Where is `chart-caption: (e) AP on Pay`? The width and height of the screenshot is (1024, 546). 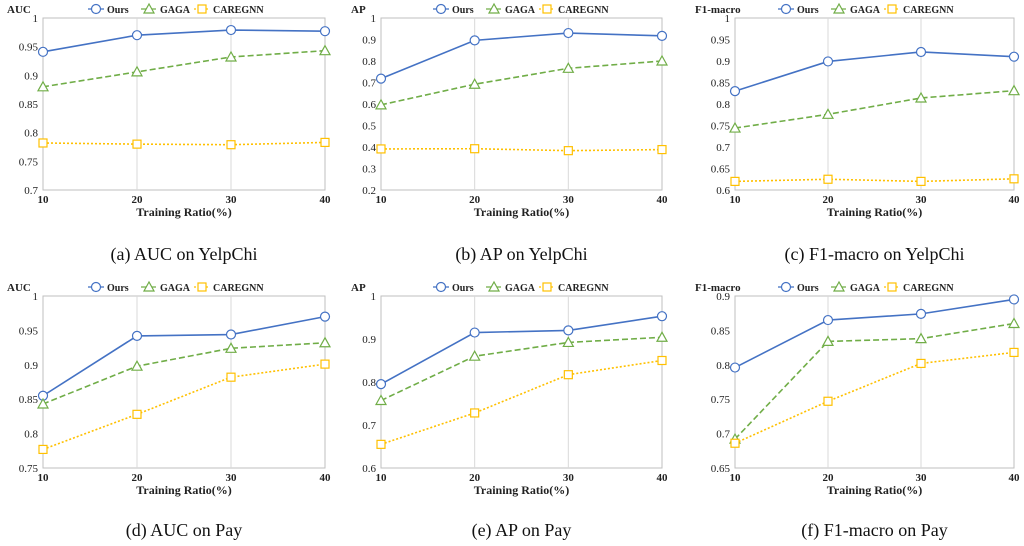 chart-caption: (e) AP on Pay is located at coordinates (521, 530).